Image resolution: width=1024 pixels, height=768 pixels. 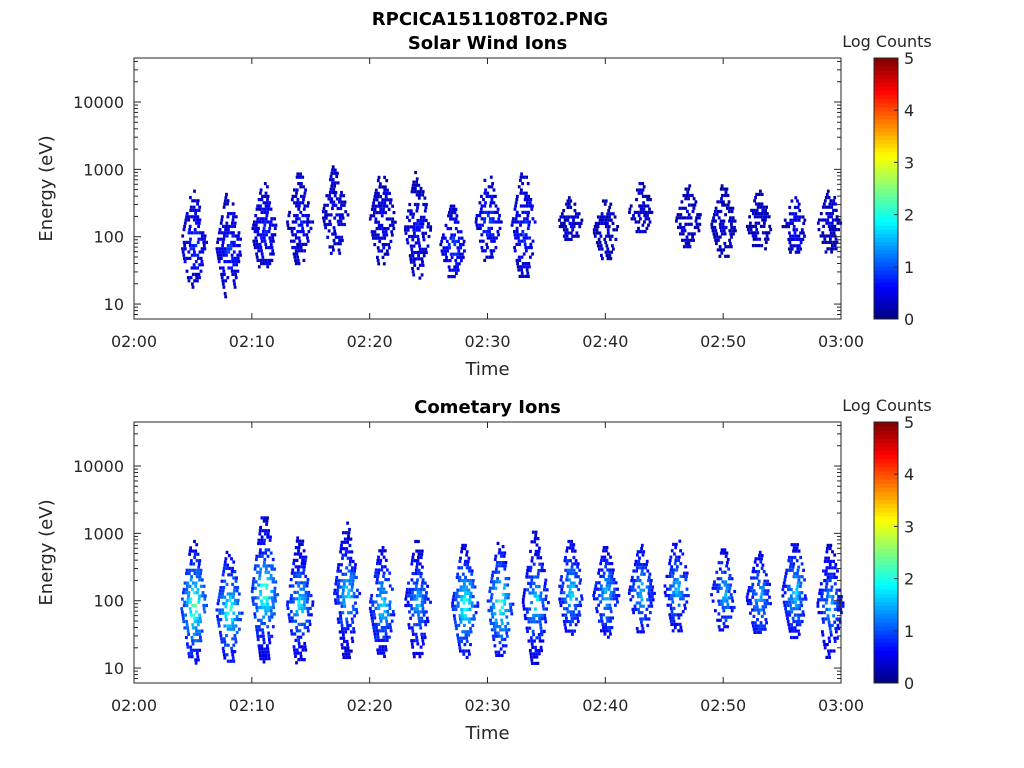 What do you see at coordinates (252, 341) in the screenshot?
I see `x-tick-label: 02:10` at bounding box center [252, 341].